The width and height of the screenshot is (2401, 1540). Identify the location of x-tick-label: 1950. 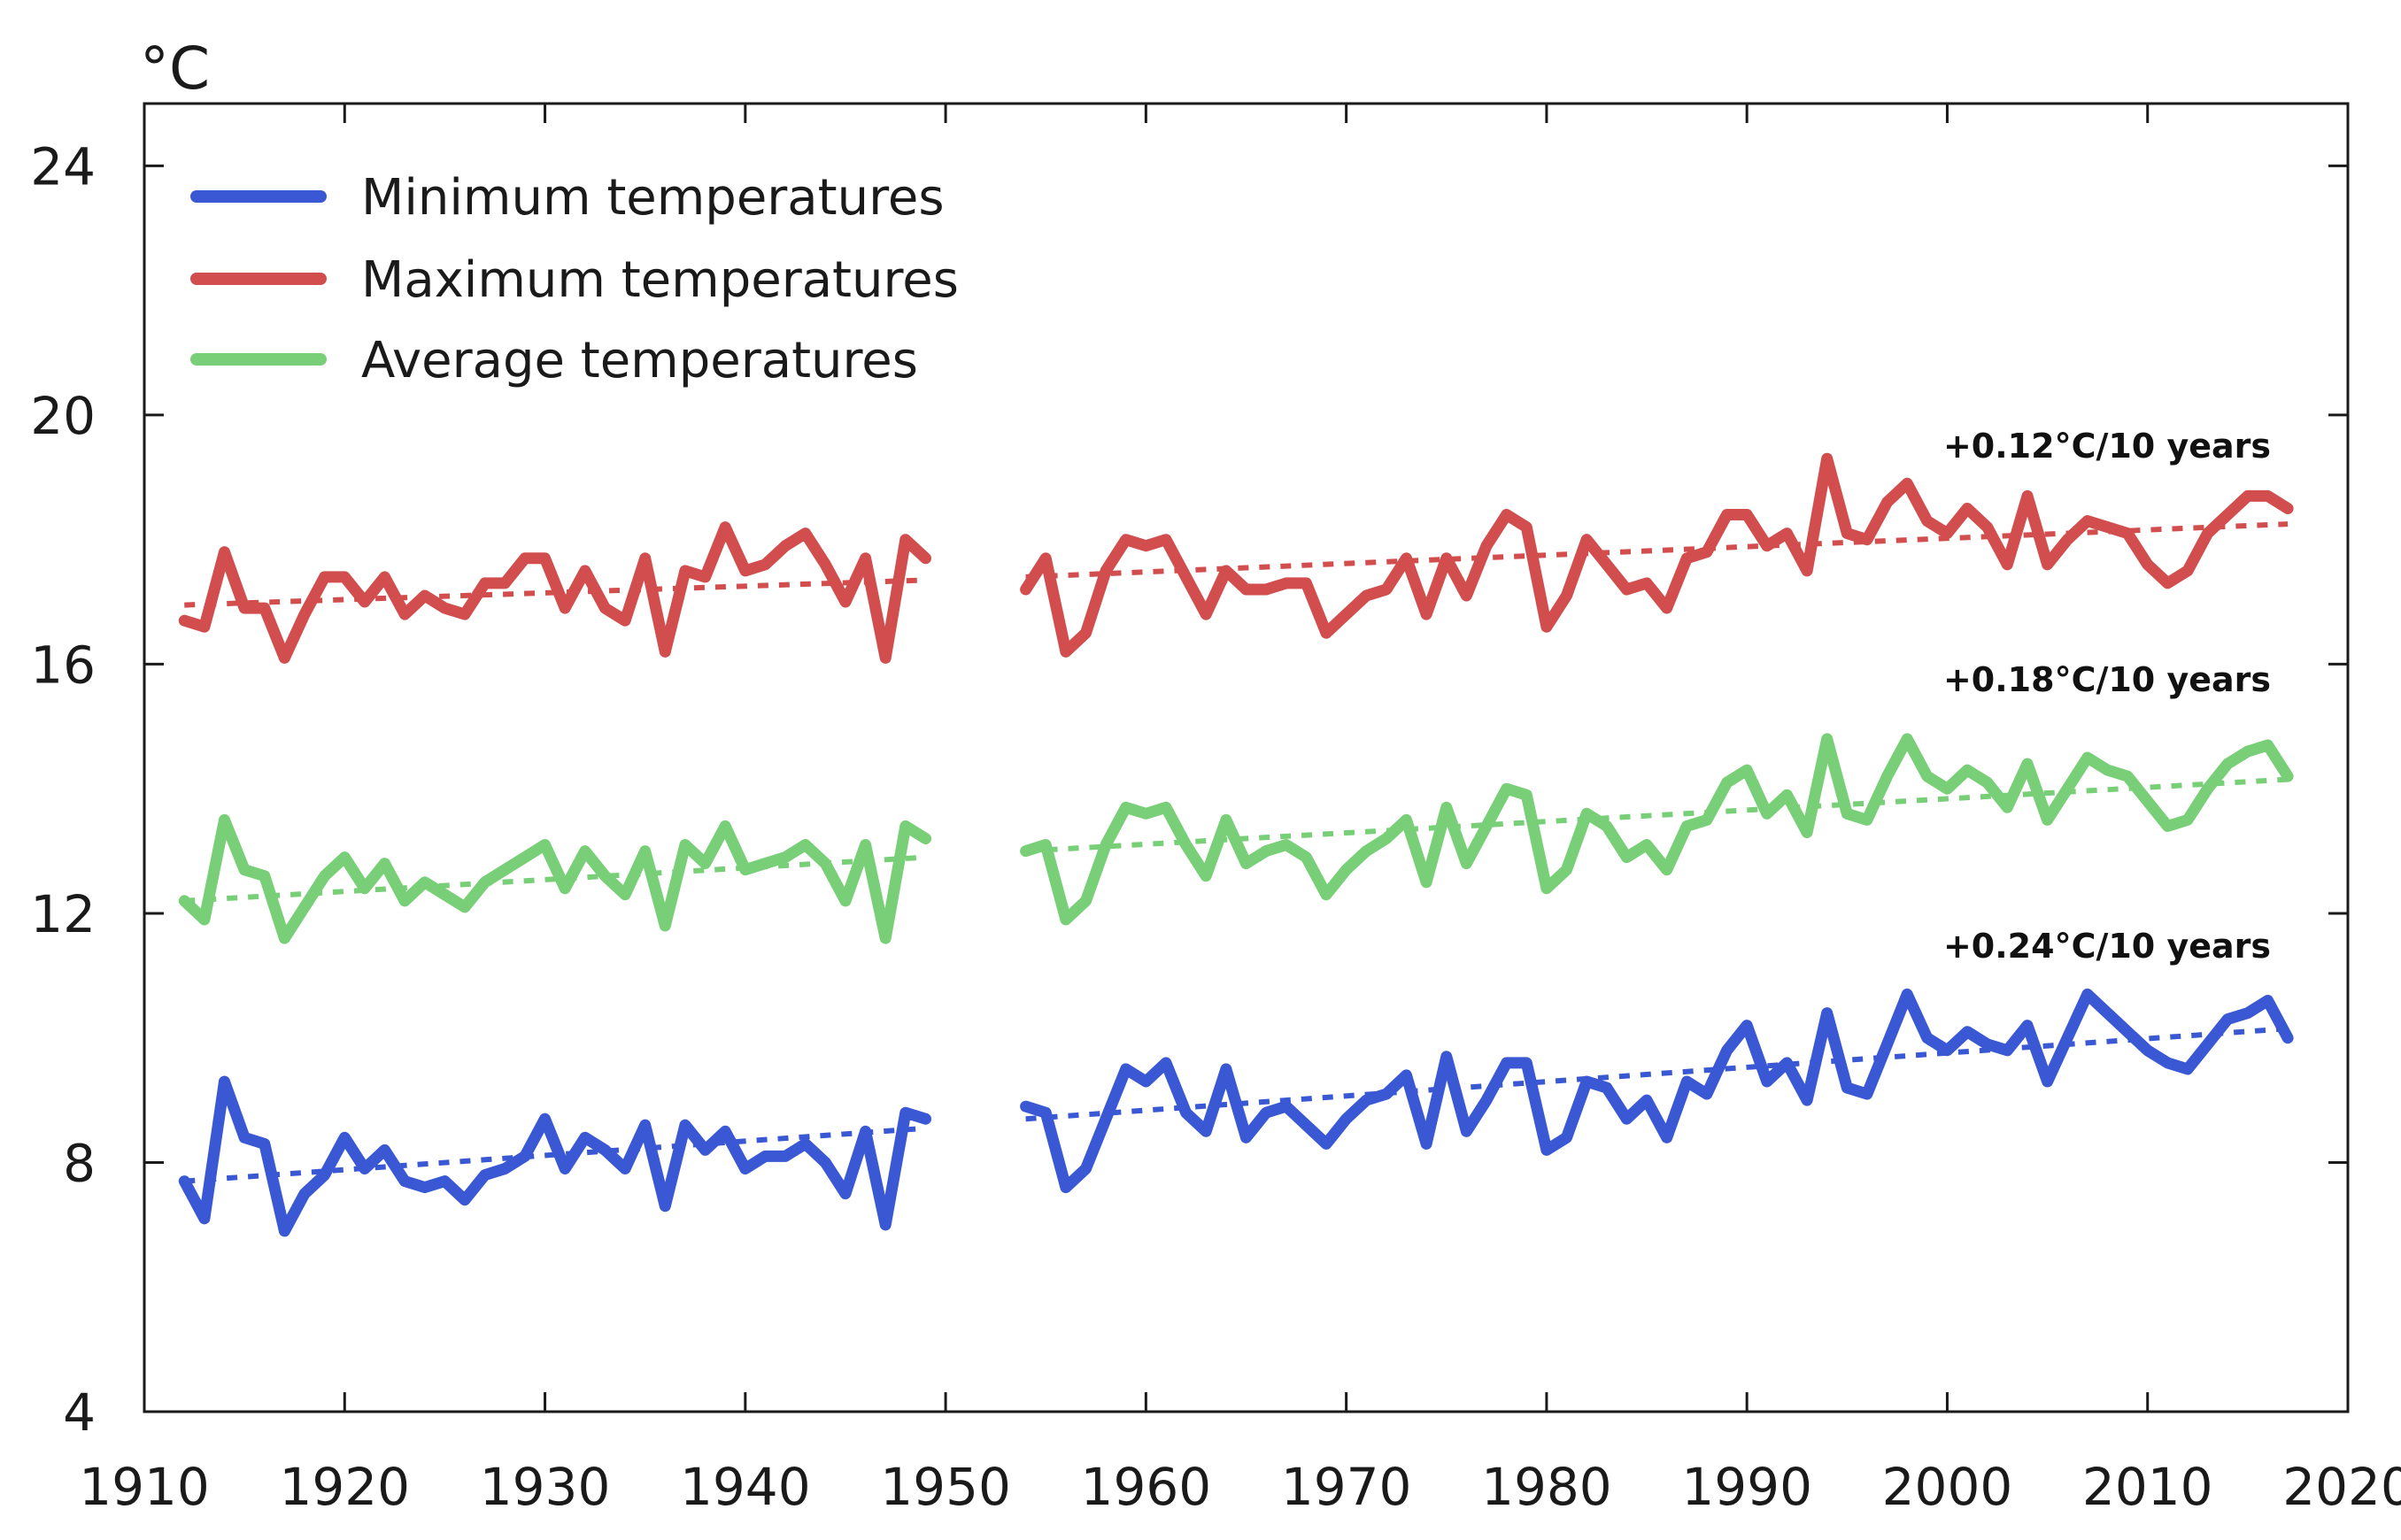
(945, 1487).